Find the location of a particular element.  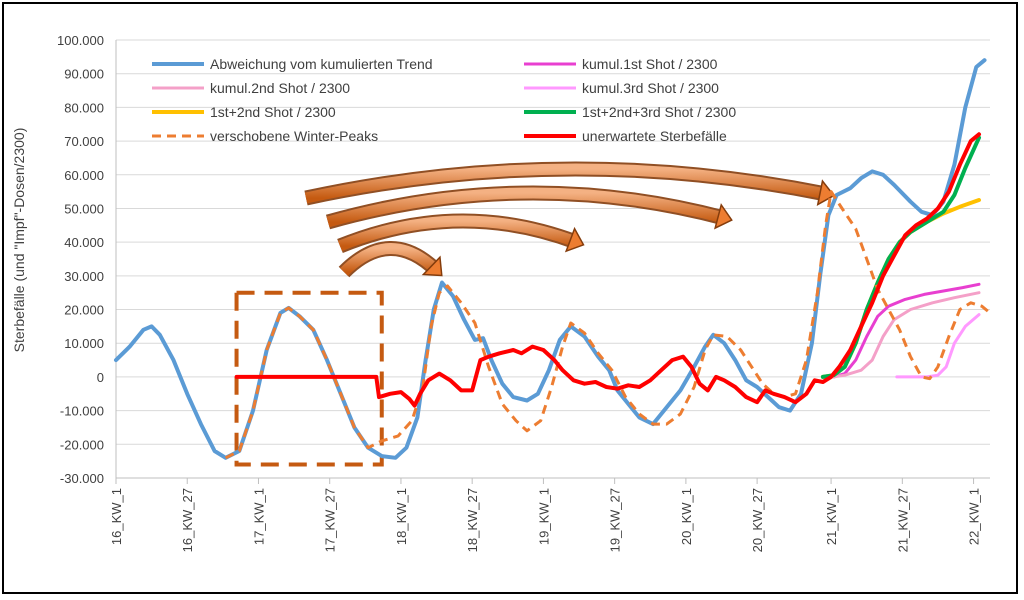

y-tick-label: 40.000 is located at coordinates (84, 242).